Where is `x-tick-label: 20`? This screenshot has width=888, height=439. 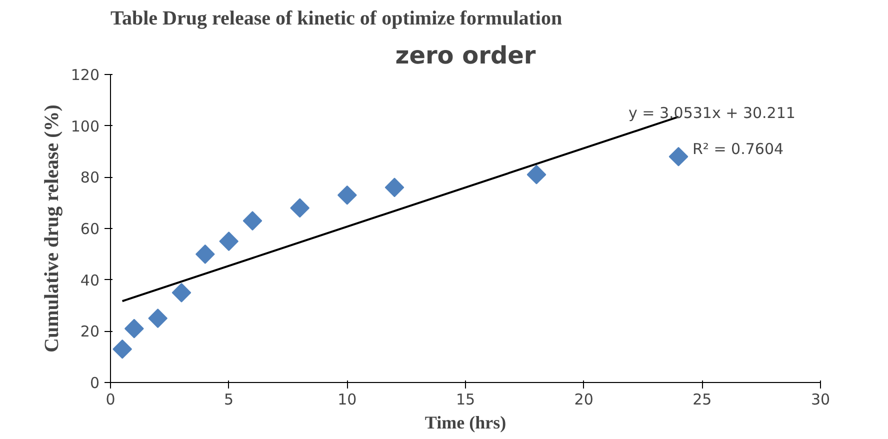
x-tick-label: 20 is located at coordinates (584, 399).